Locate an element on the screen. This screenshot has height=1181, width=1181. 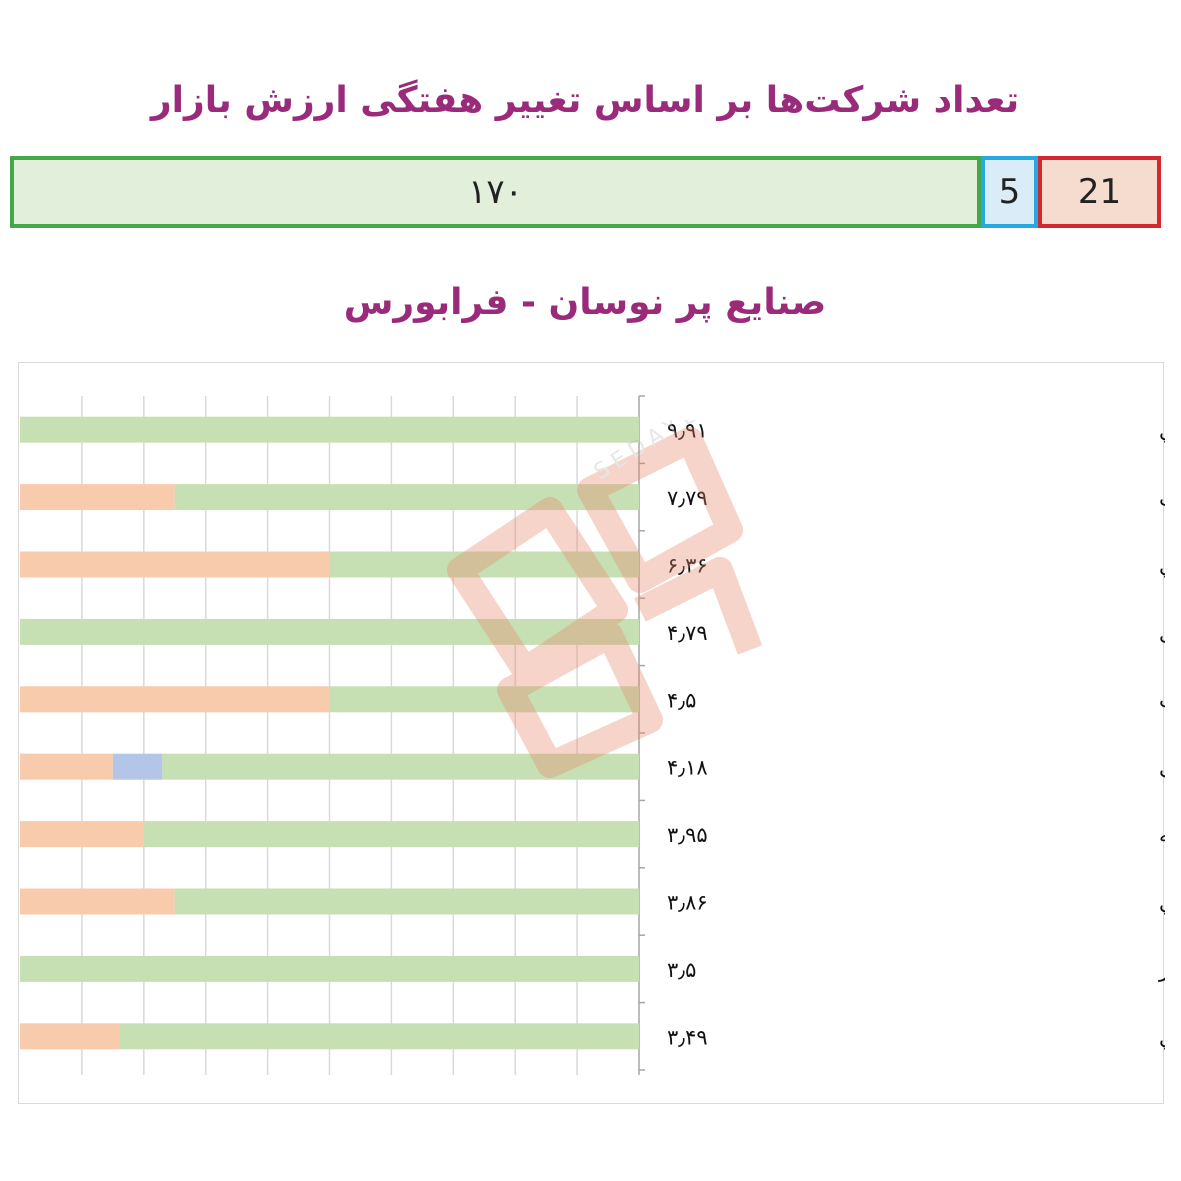
flat-count-label: 5 is located at coordinates (1009, 192).